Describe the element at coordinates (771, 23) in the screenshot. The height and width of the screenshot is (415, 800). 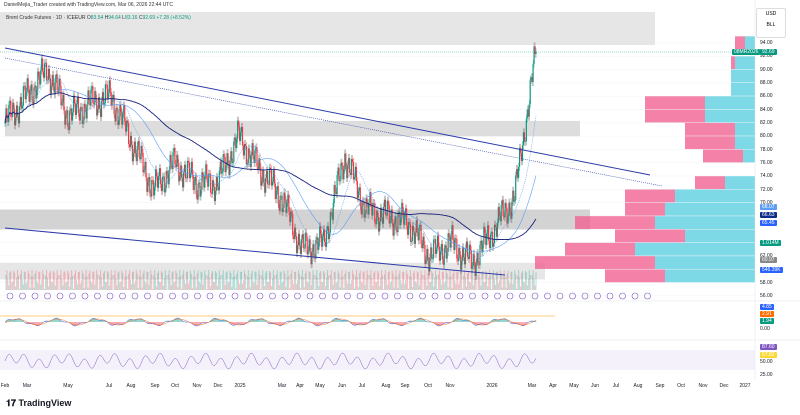
I see `currency-unit-button: USD BLL` at that location.